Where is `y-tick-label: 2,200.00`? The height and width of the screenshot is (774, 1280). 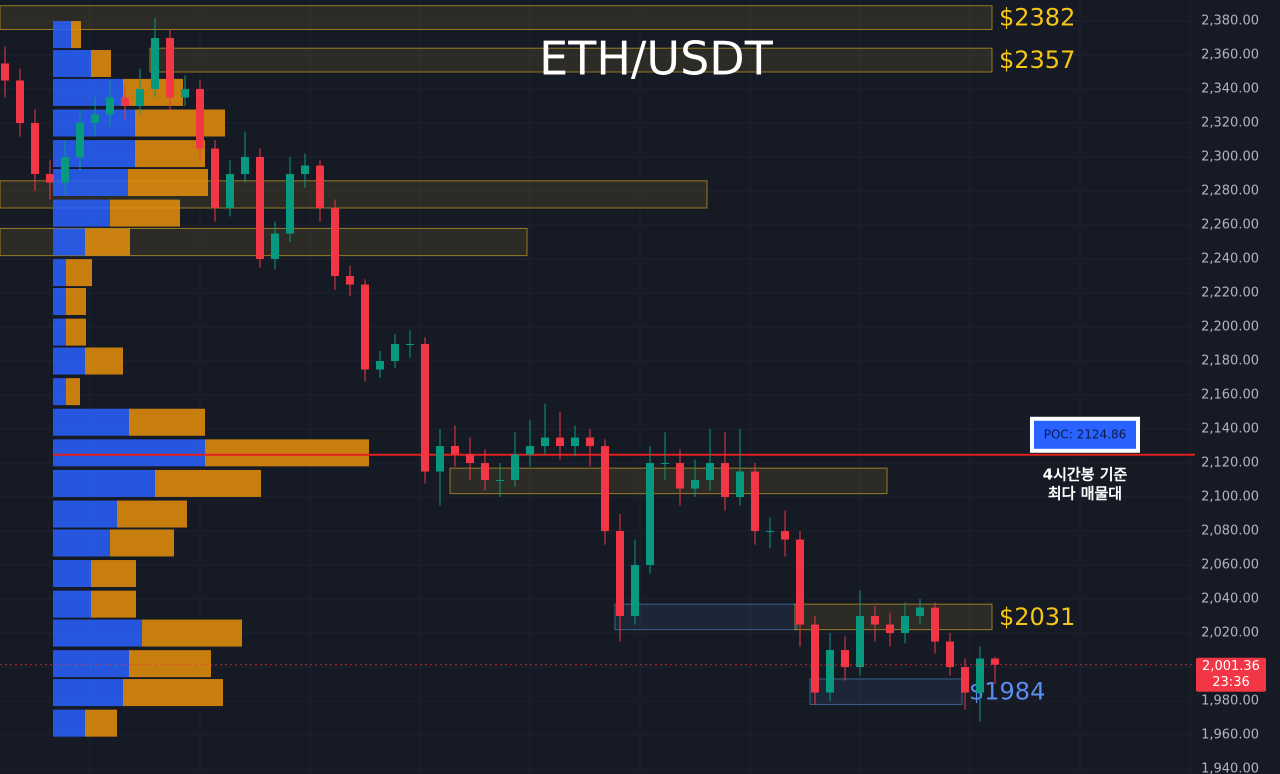 y-tick-label: 2,200.00 is located at coordinates (1230, 327).